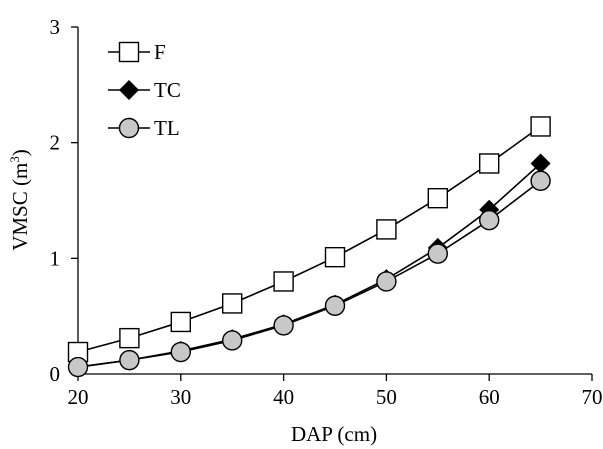 The height and width of the screenshot is (449, 603). What do you see at coordinates (55, 258) in the screenshot?
I see `y-tick-label-1: 1` at bounding box center [55, 258].